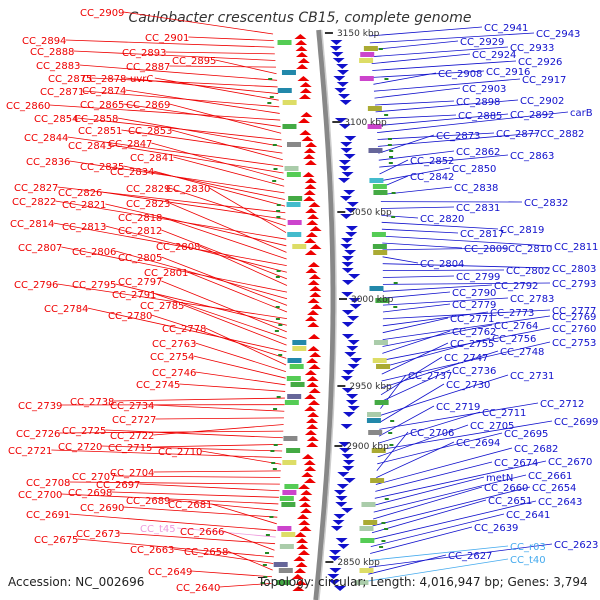 The height and width of the screenshot is (600, 600). Describe the element at coordinates (576, 545) in the screenshot. I see `right-gene-label: CC_2623` at that location.